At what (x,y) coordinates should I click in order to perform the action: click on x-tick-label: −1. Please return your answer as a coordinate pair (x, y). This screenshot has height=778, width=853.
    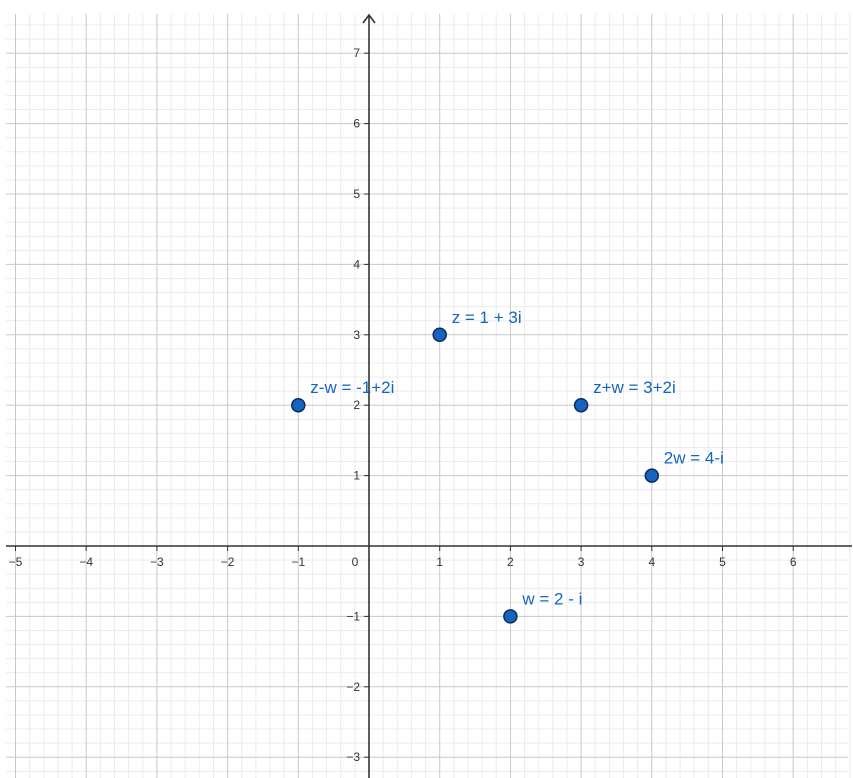
    Looking at the image, I should click on (298, 562).